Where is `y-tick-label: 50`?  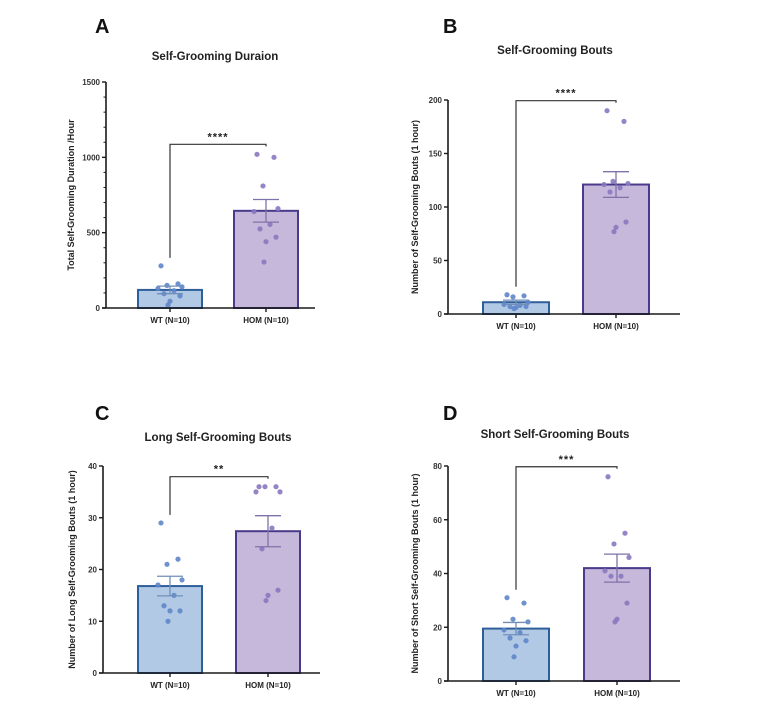
y-tick-label: 50 is located at coordinates (437, 261).